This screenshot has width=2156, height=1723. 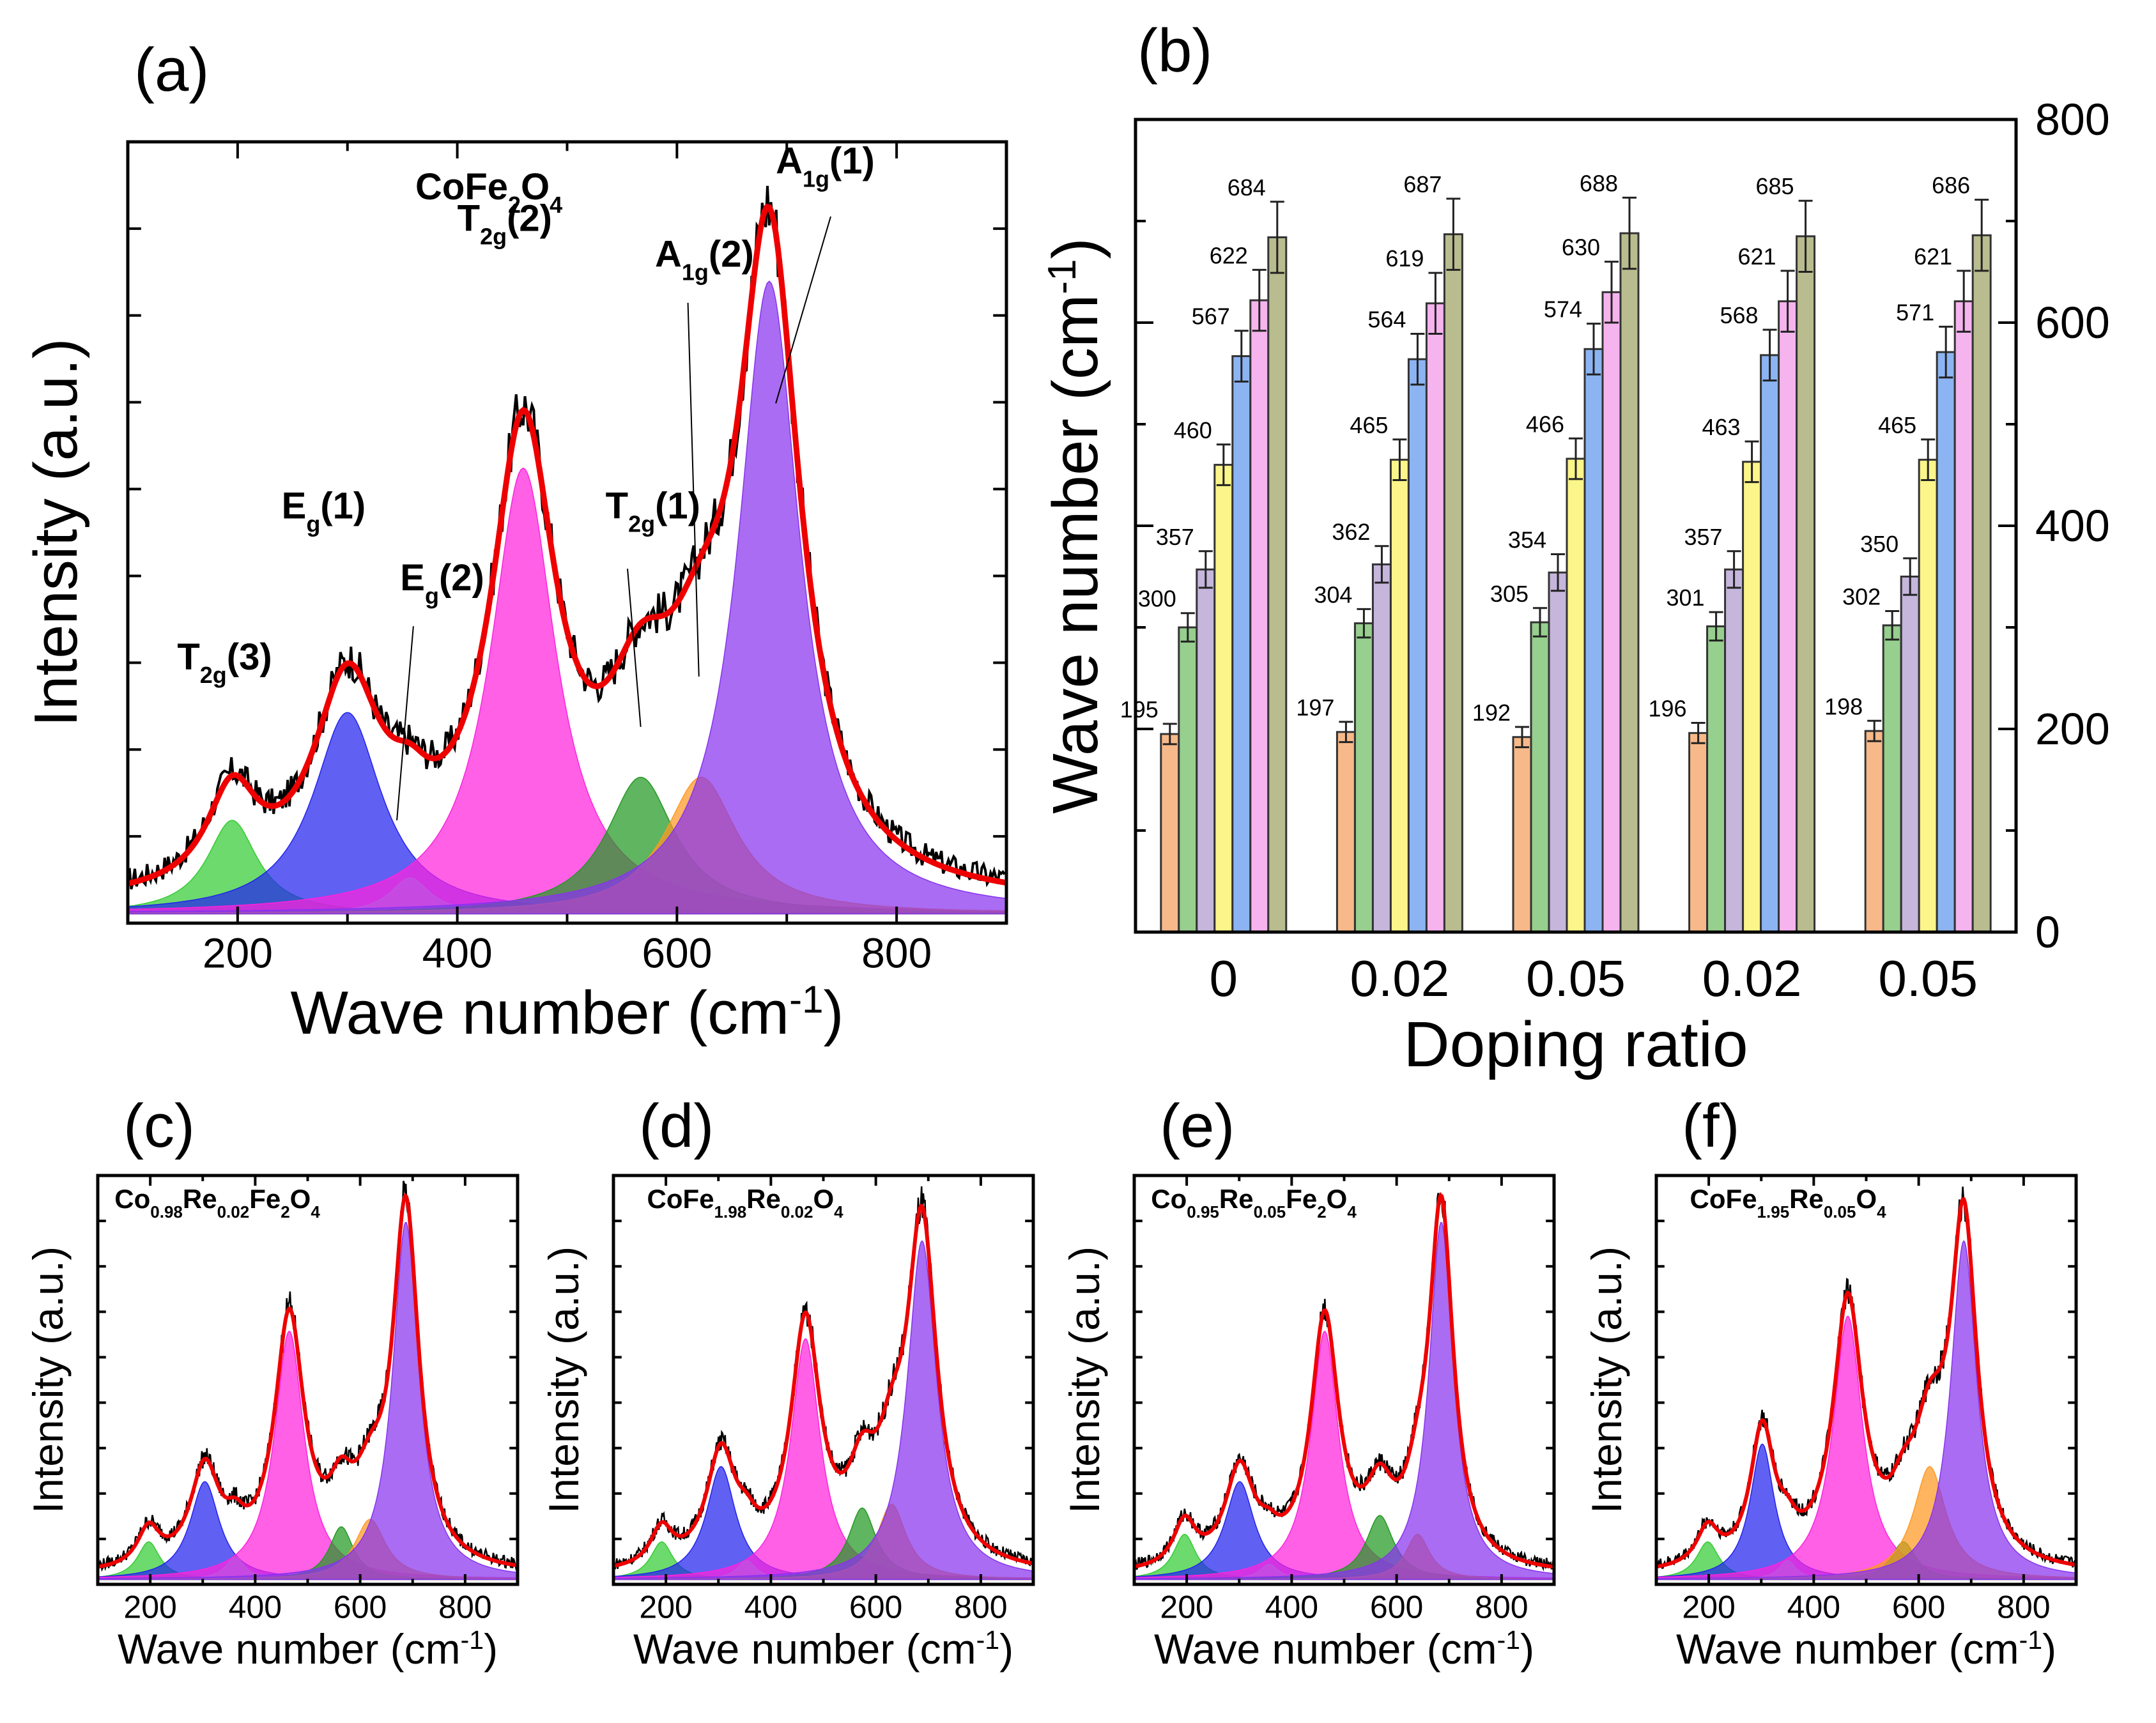 What do you see at coordinates (2072, 729) in the screenshot?
I see `y-tick-label: 200` at bounding box center [2072, 729].